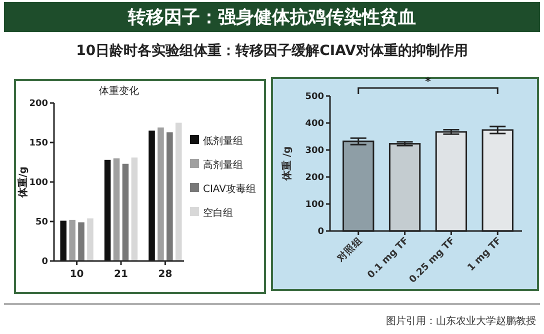  I want to click on x-tick-label: 1 mg TF, so click(485, 254).